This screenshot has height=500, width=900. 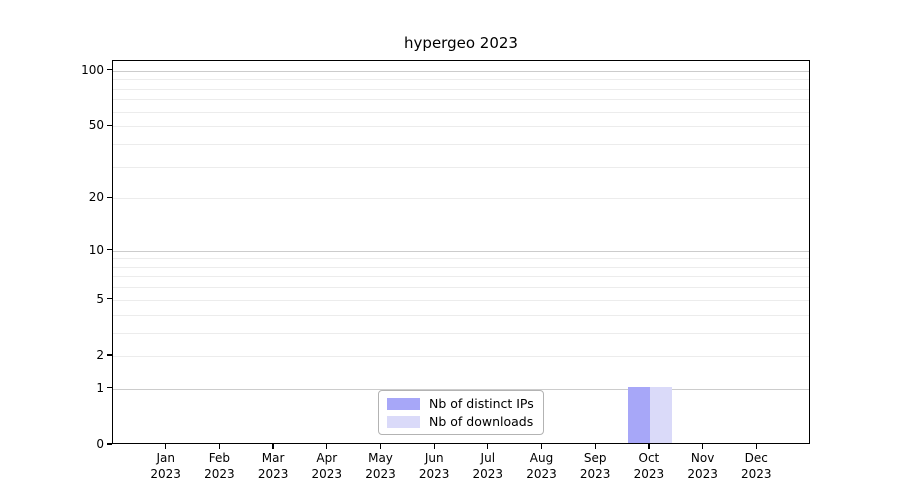 What do you see at coordinates (638, 414) in the screenshot?
I see `bar-nb-of-distinct-ips` at bounding box center [638, 414].